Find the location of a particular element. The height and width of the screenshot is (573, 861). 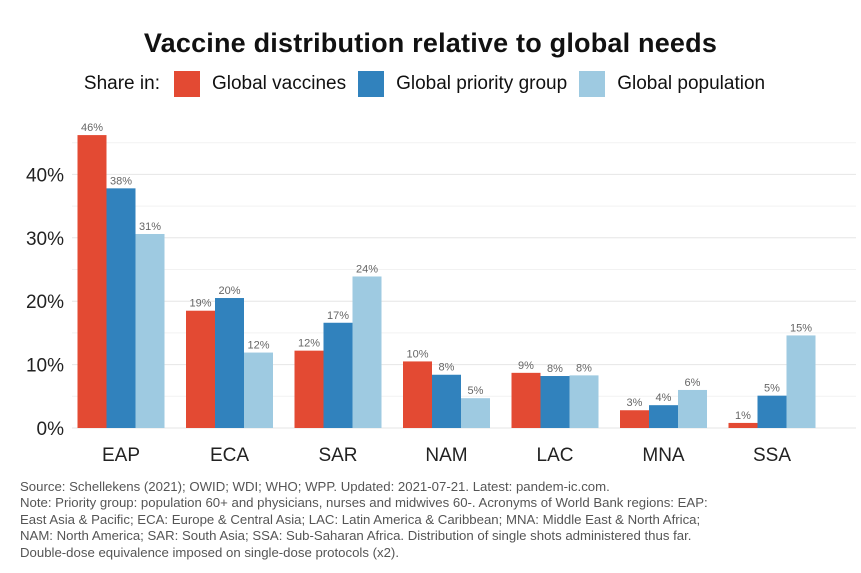

x-tick-label: LAC is located at coordinates (555, 455).